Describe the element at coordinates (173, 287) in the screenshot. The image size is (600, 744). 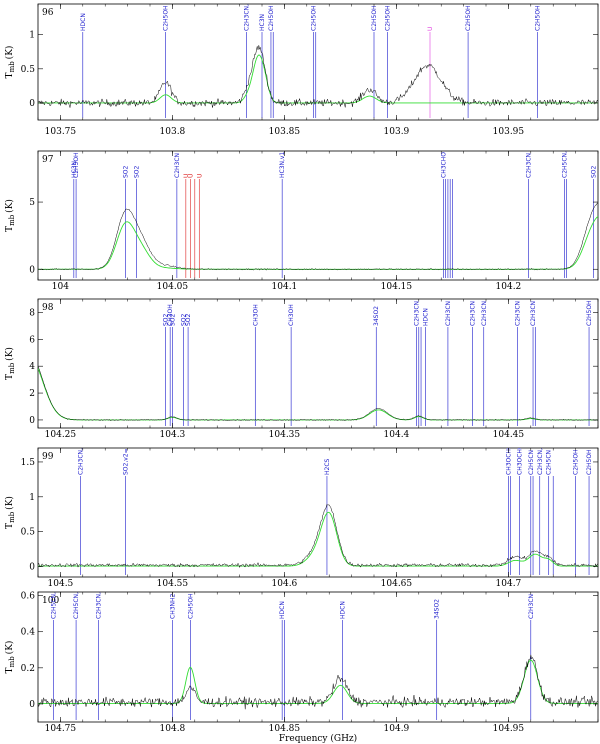
I see `x-tick-label: 104.05` at that location.